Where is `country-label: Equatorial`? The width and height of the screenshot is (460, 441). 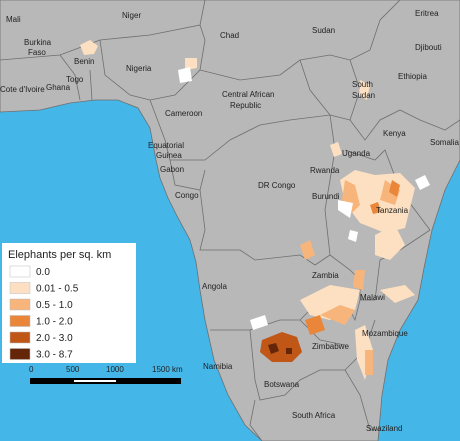
country-label: Equatorial is located at coordinates (166, 145).